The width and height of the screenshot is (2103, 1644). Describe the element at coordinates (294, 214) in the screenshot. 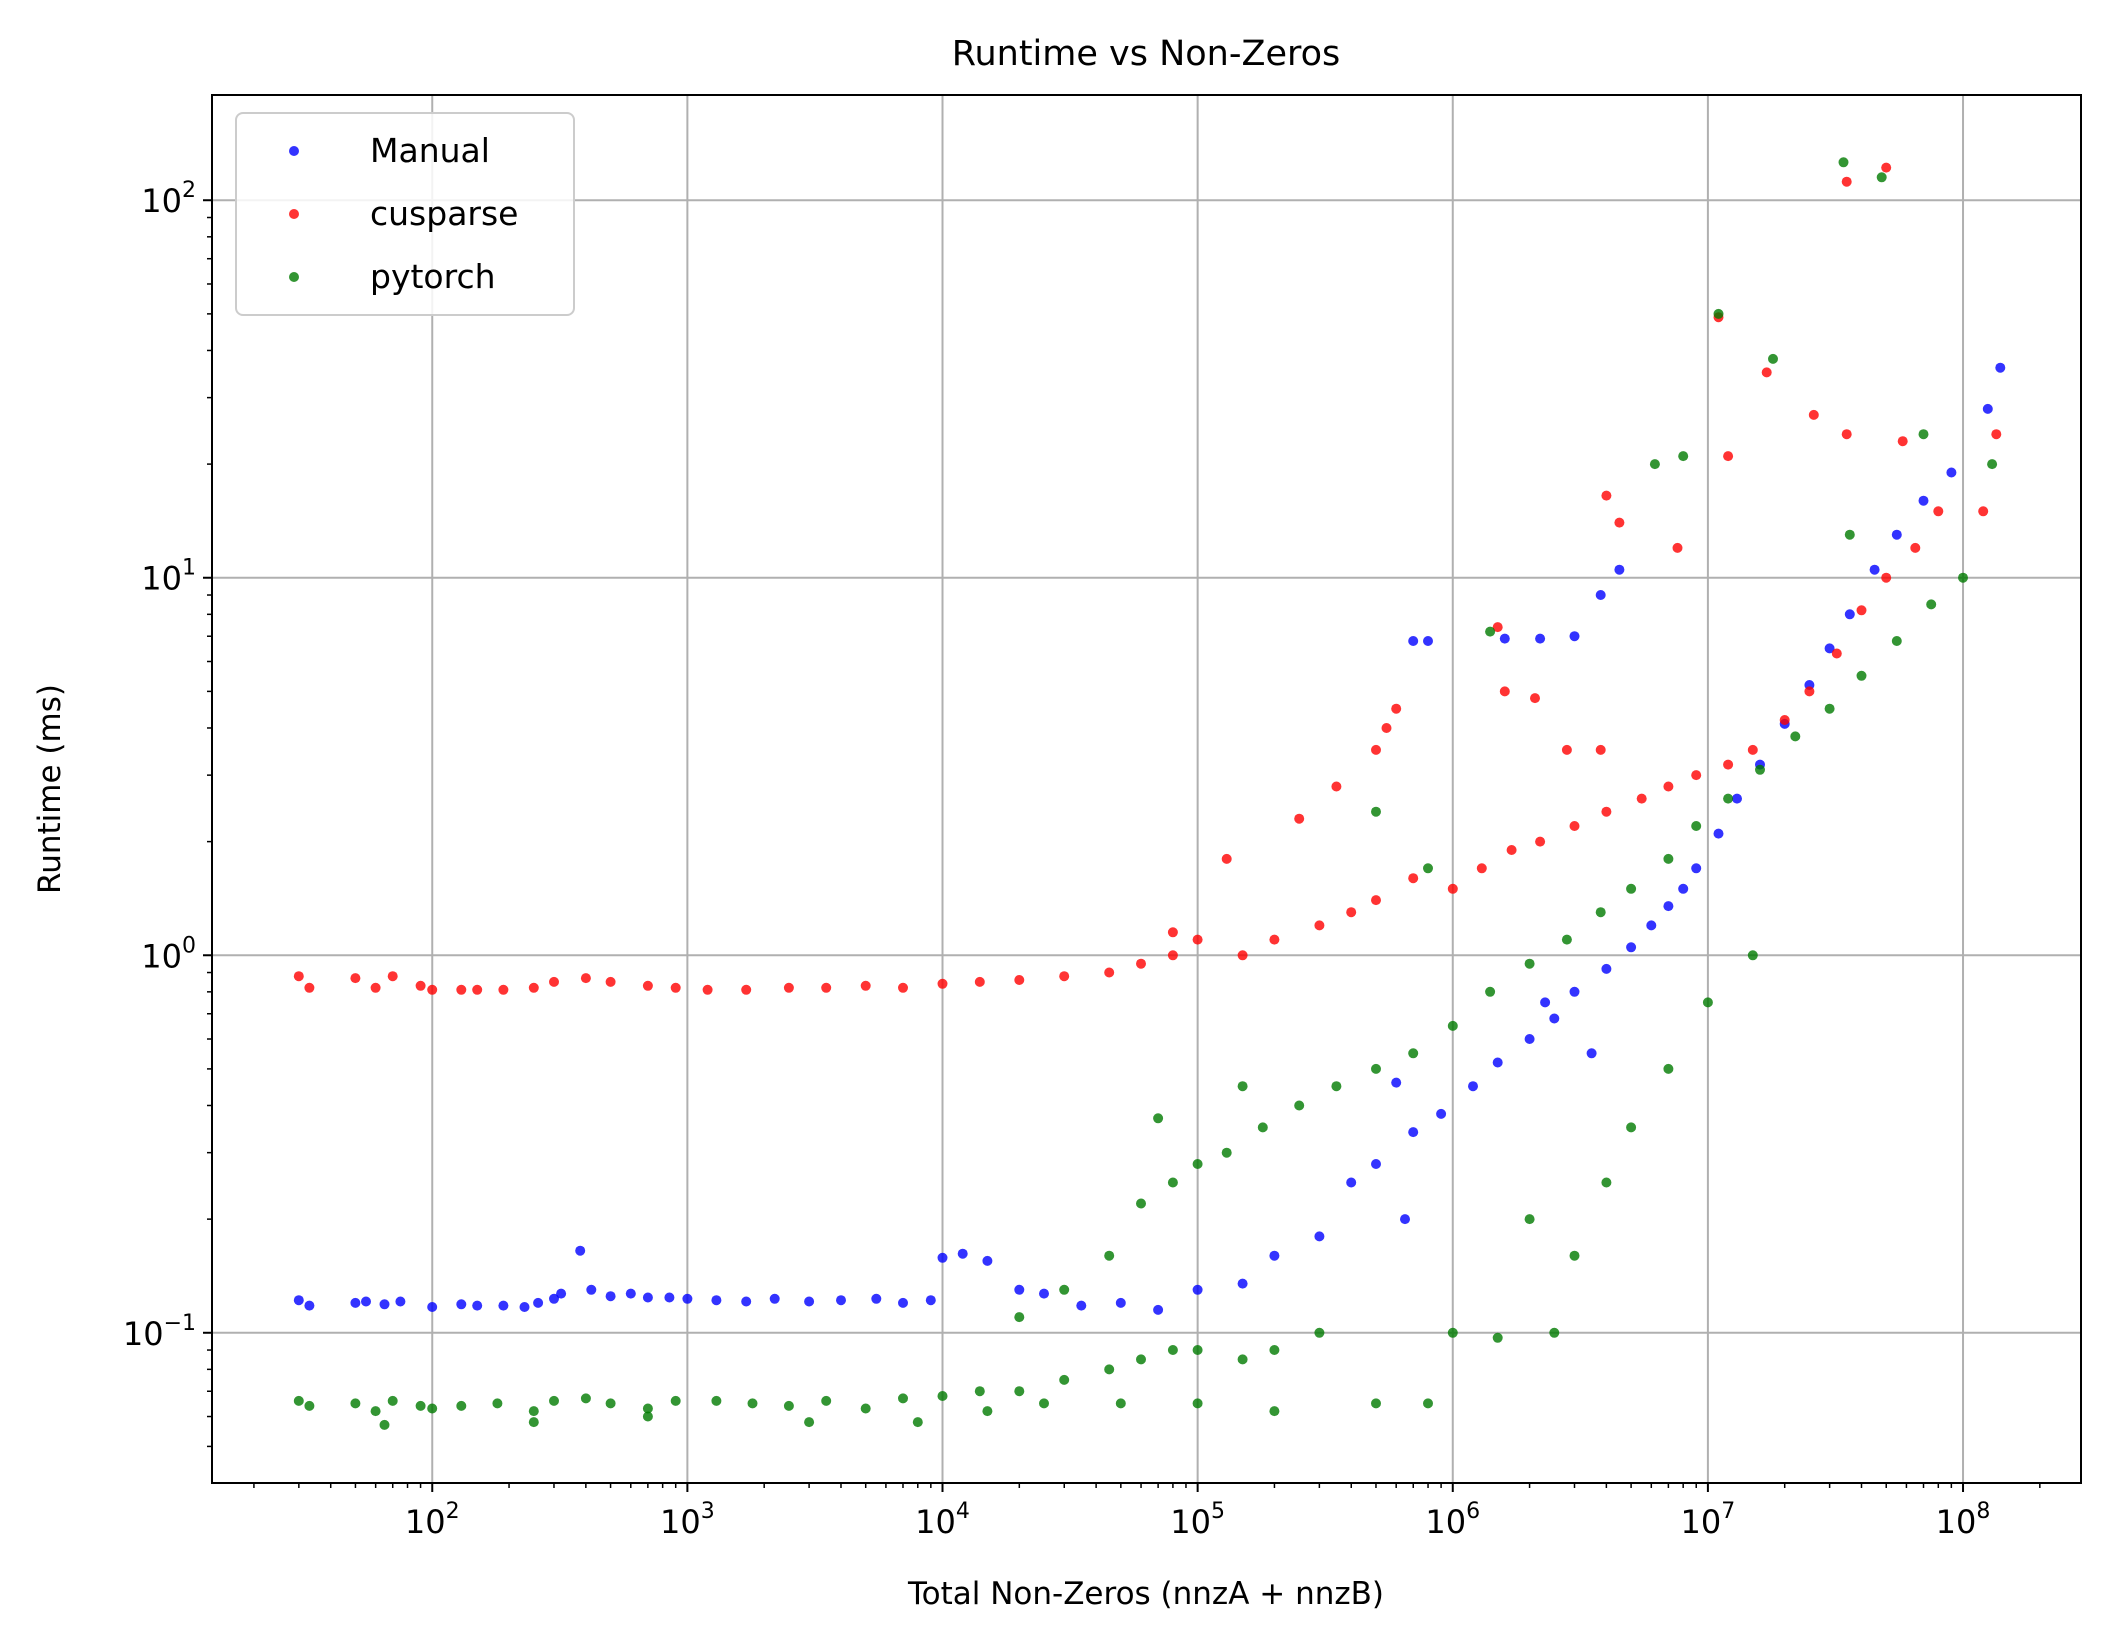

I see `legend-marker-cusparse` at that location.